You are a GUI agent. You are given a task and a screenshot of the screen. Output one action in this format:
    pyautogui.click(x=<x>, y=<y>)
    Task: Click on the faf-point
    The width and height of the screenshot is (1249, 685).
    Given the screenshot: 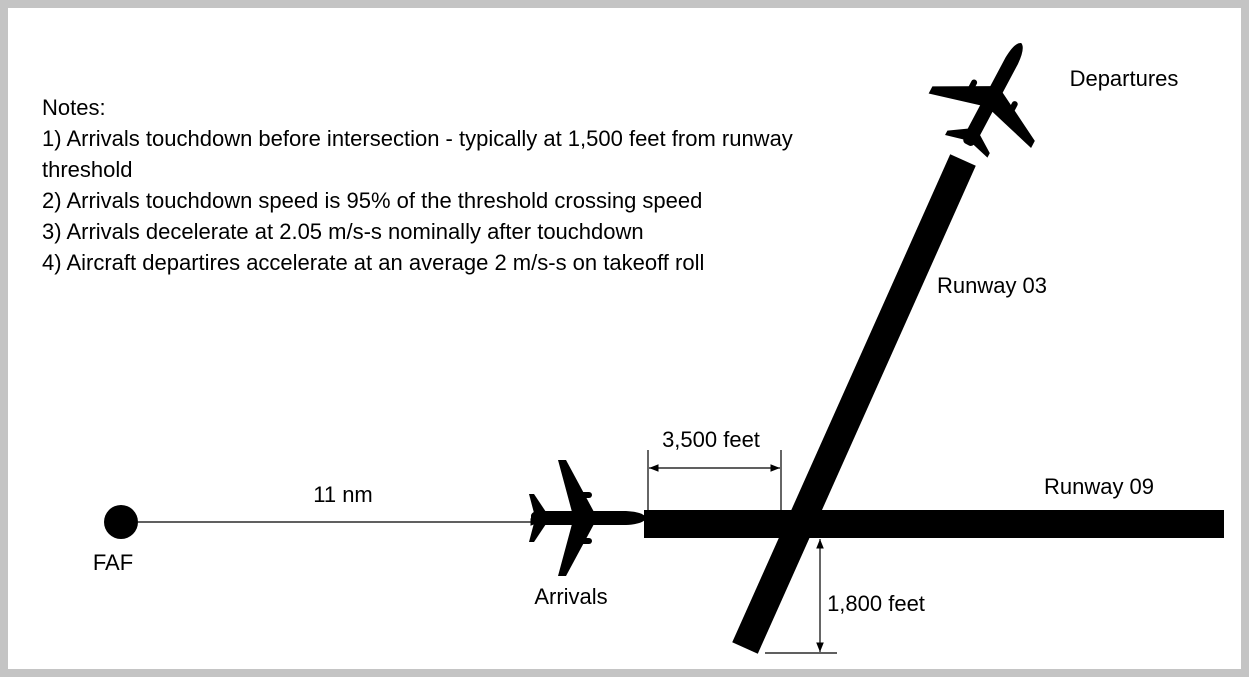 What is the action you would take?
    pyautogui.click(x=121, y=522)
    